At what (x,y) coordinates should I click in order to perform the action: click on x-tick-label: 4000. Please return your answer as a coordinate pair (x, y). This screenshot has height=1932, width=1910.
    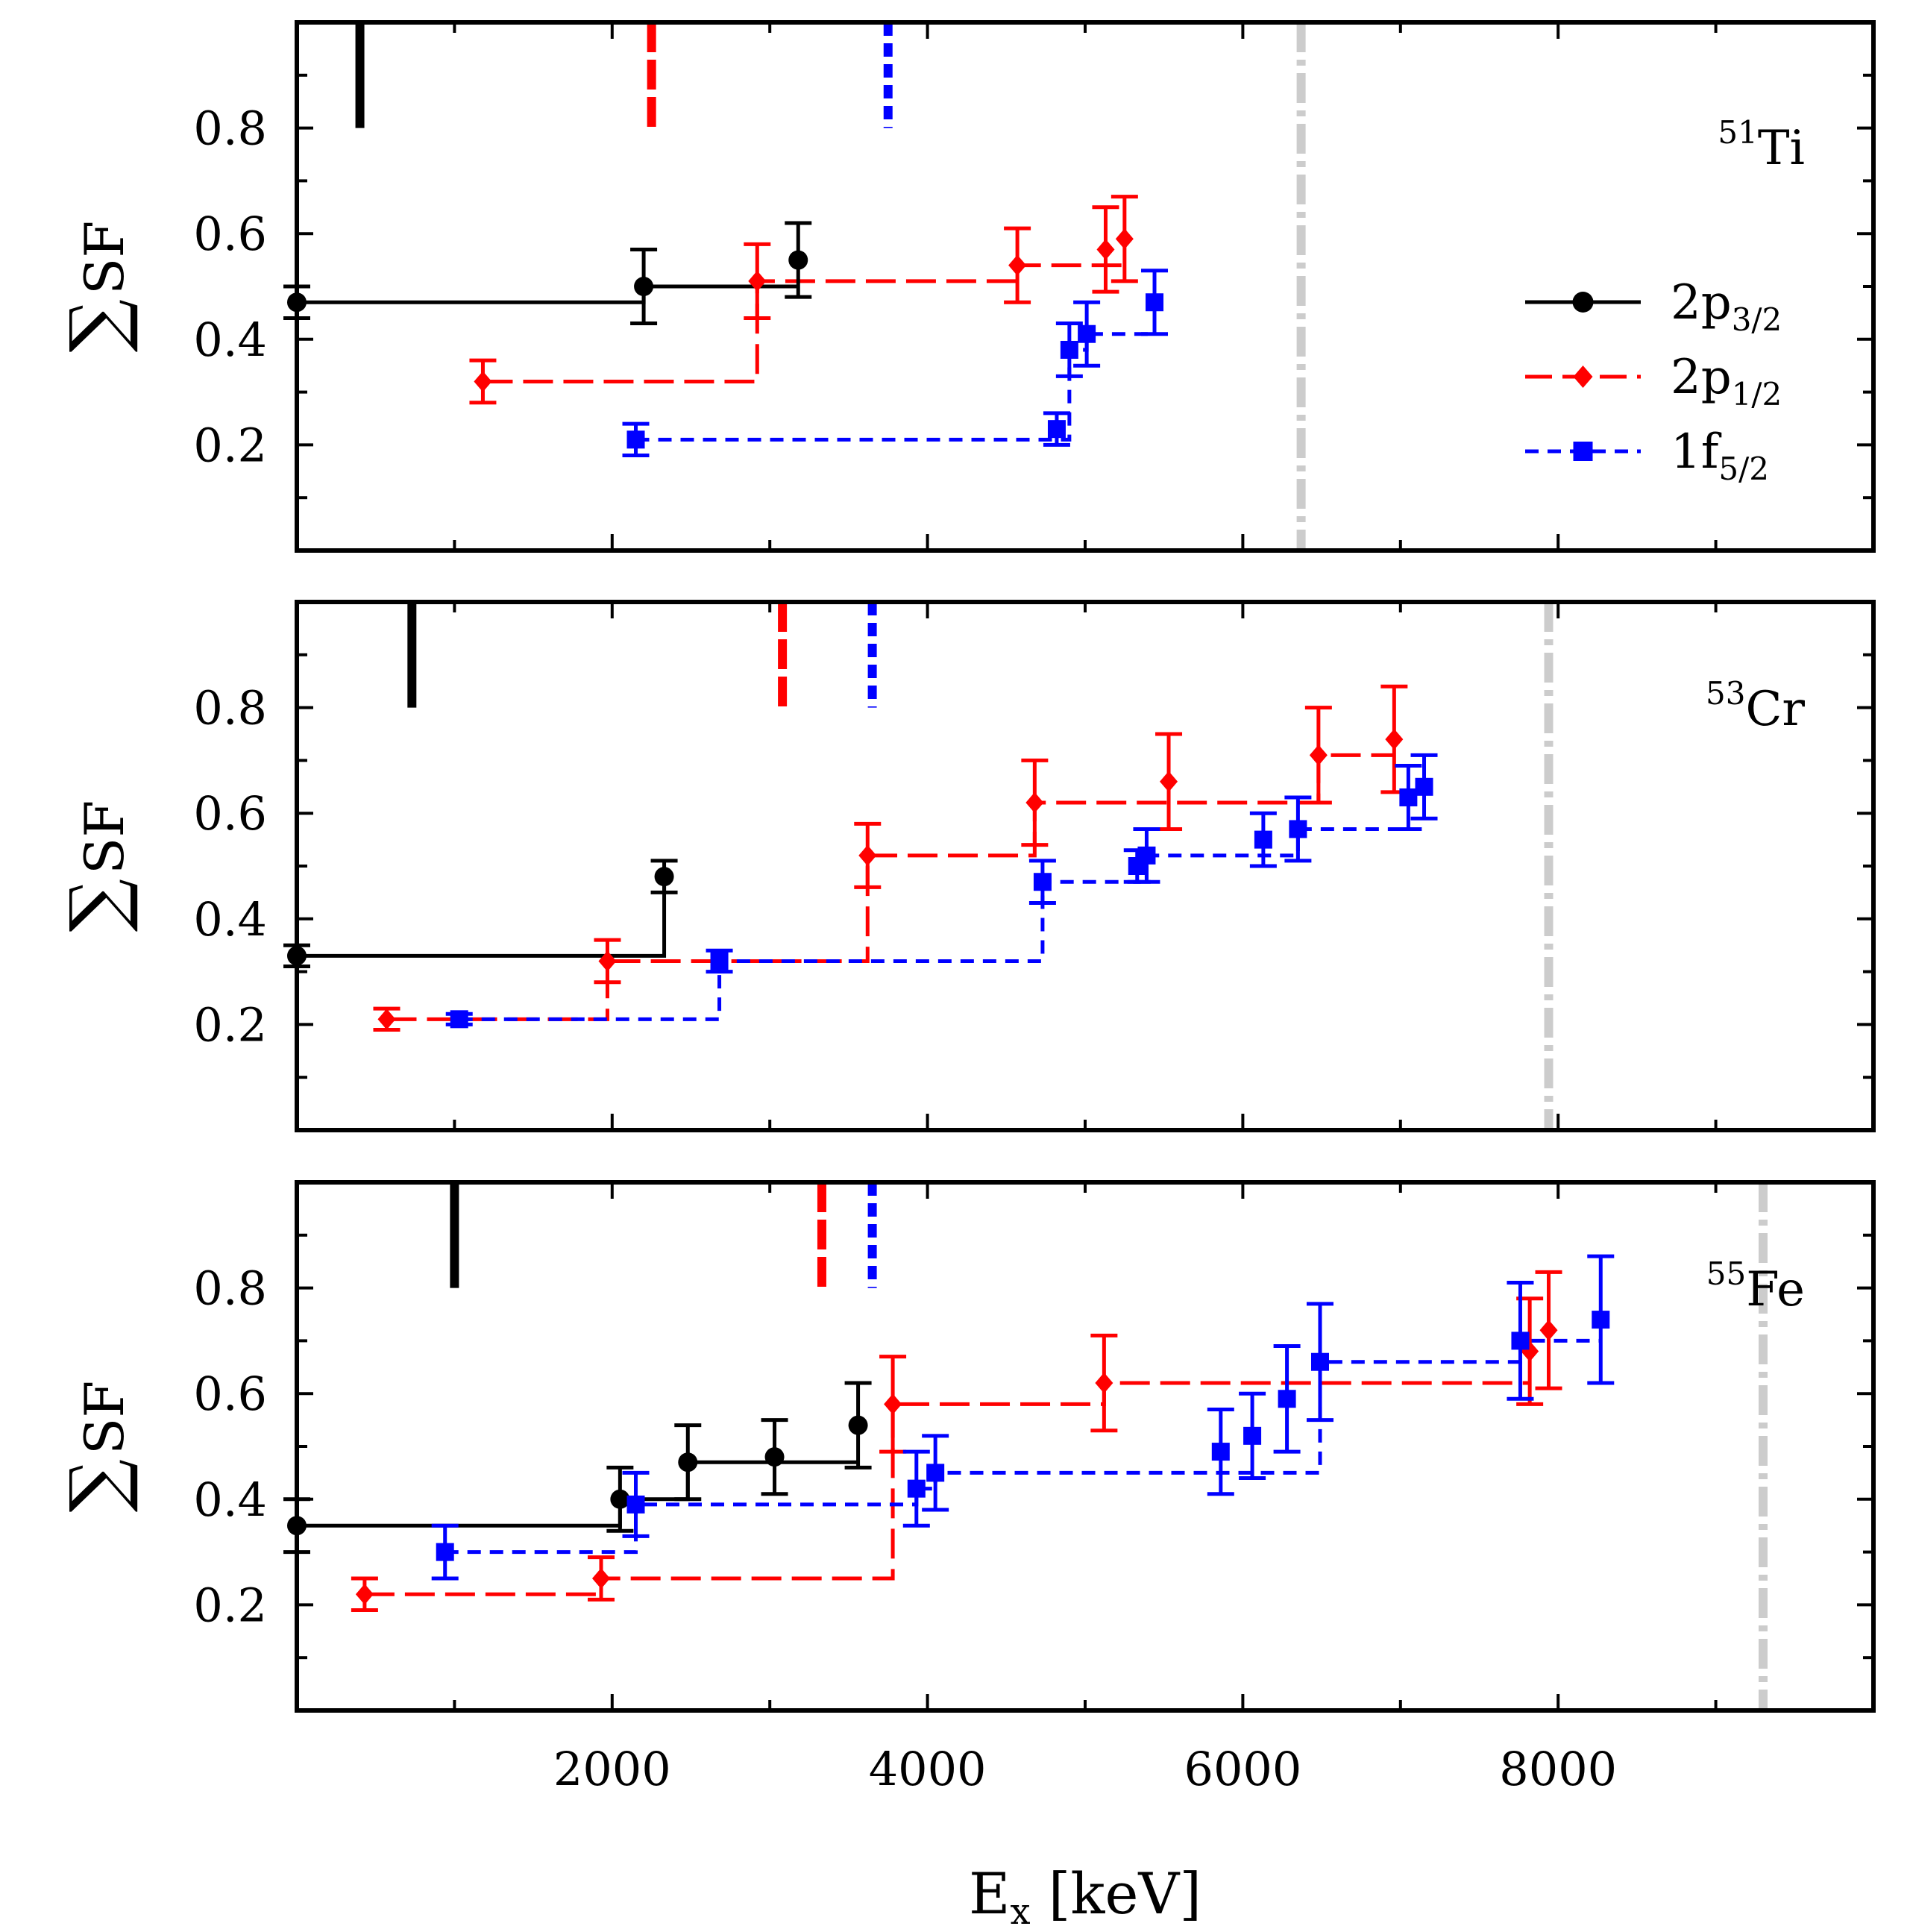
    Looking at the image, I should click on (928, 1769).